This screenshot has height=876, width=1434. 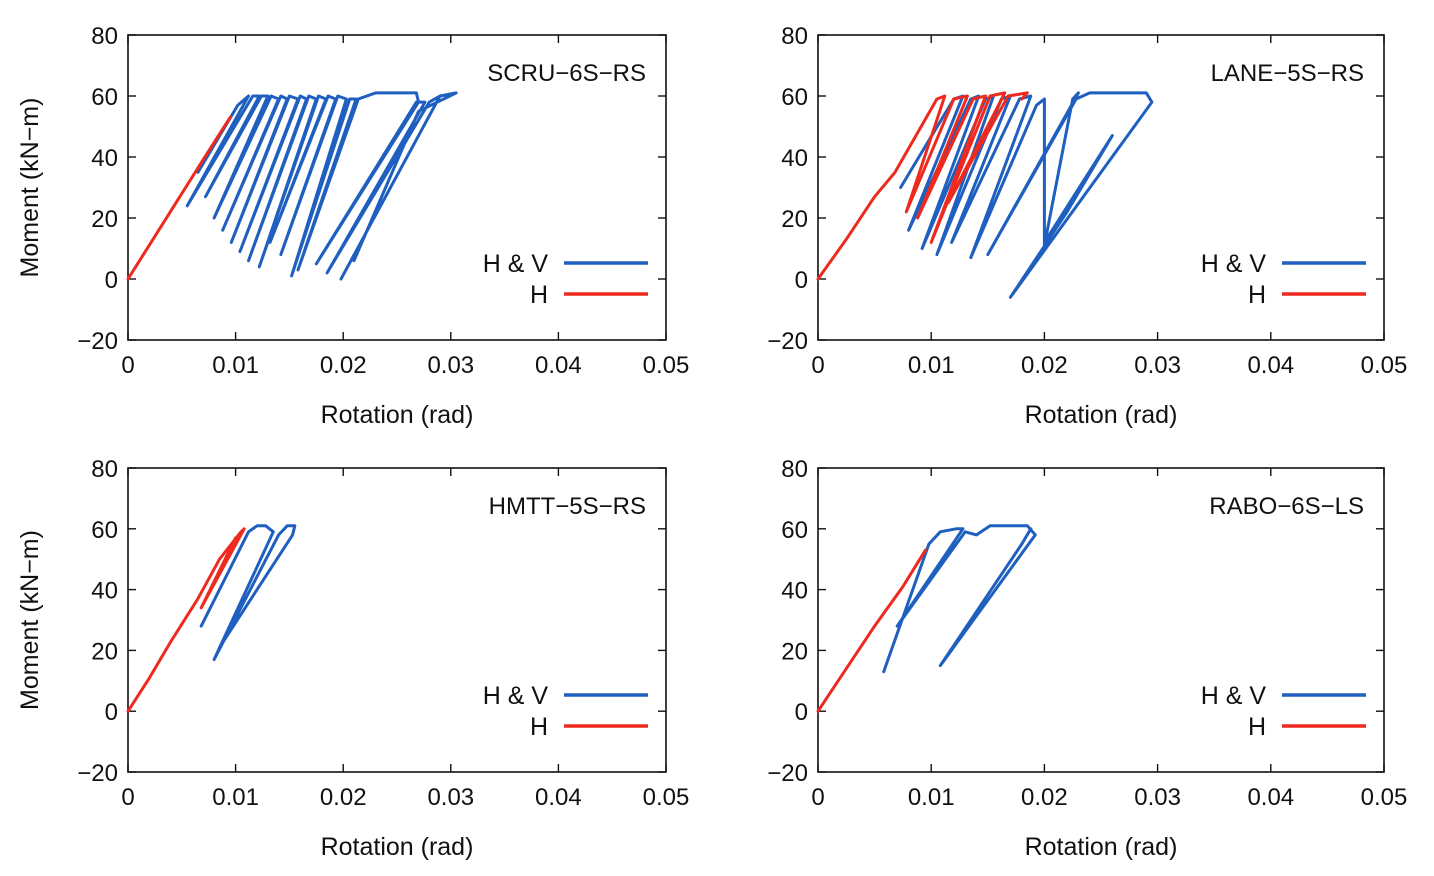 What do you see at coordinates (1287, 73) in the screenshot?
I see `panel-title: LANE−5S−RS` at bounding box center [1287, 73].